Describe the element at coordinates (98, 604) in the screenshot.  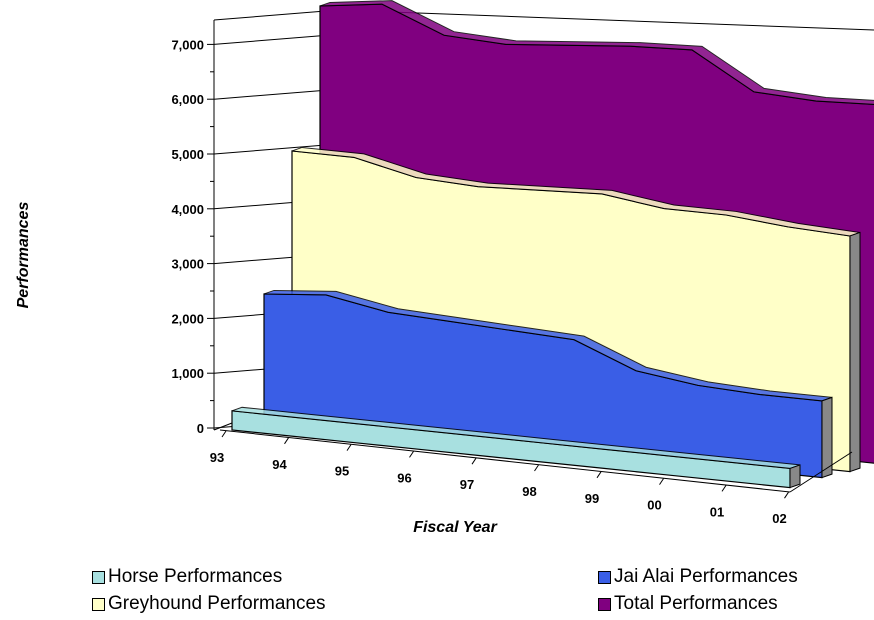
I see `legend-swatch-greyhound` at that location.